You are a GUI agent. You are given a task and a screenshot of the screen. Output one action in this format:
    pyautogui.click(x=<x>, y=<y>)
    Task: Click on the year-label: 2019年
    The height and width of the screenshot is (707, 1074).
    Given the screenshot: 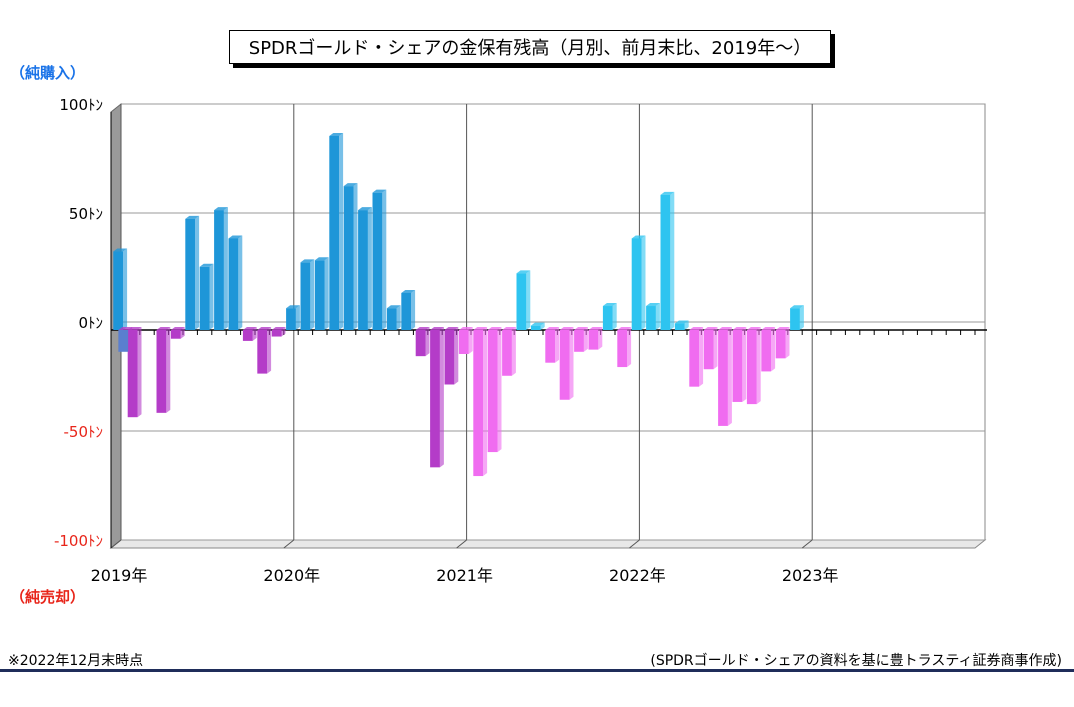 What is the action you would take?
    pyautogui.click(x=119, y=575)
    